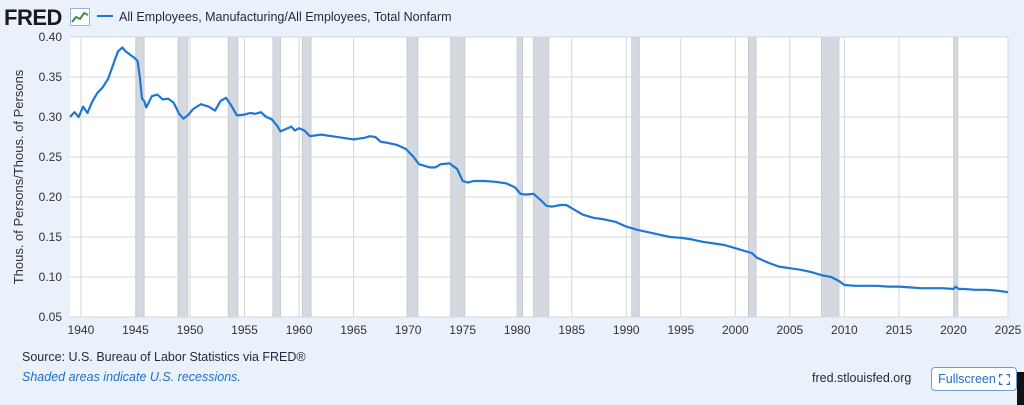 The image size is (1024, 405). I want to click on x-tick-label: 2000, so click(735, 330).